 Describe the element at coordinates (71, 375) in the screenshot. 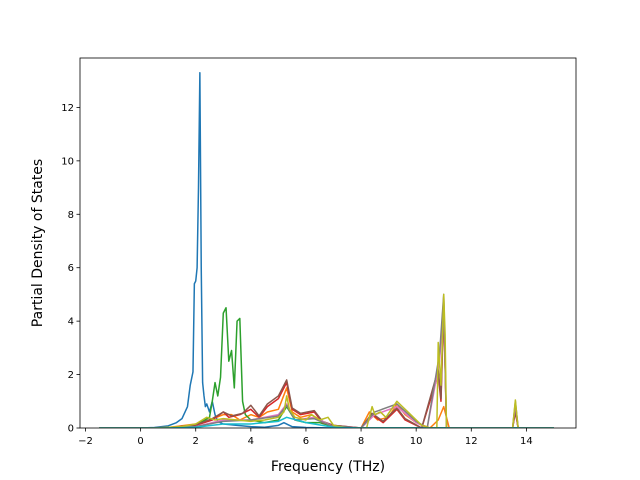

I see `y-tick-label: 2` at that location.